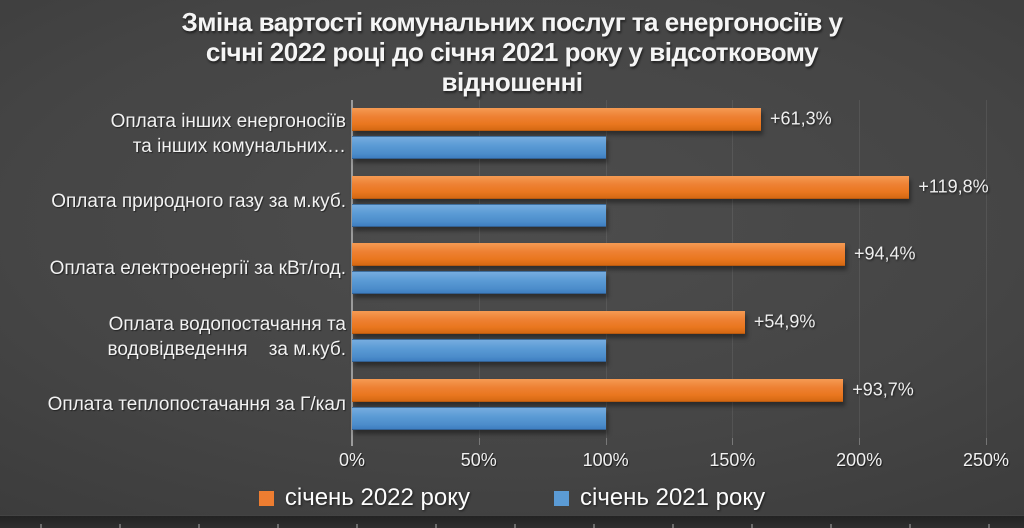  Describe the element at coordinates (377, 497) in the screenshot. I see `legend-label: січень 2022 року` at that location.